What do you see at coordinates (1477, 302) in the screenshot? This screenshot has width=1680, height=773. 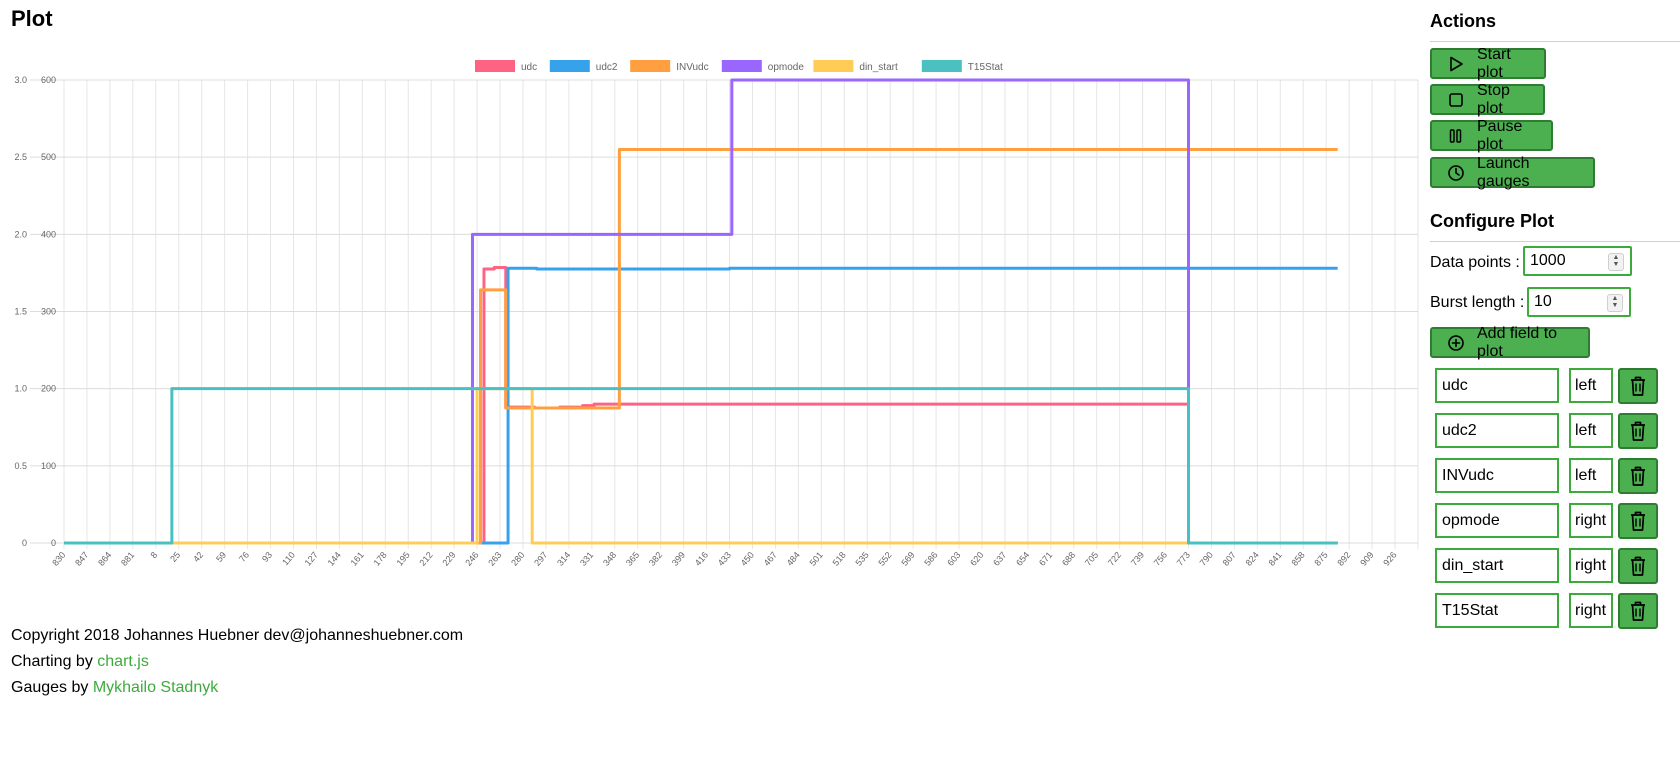 I see `burst-length-label: Burst length :` at bounding box center [1477, 302].